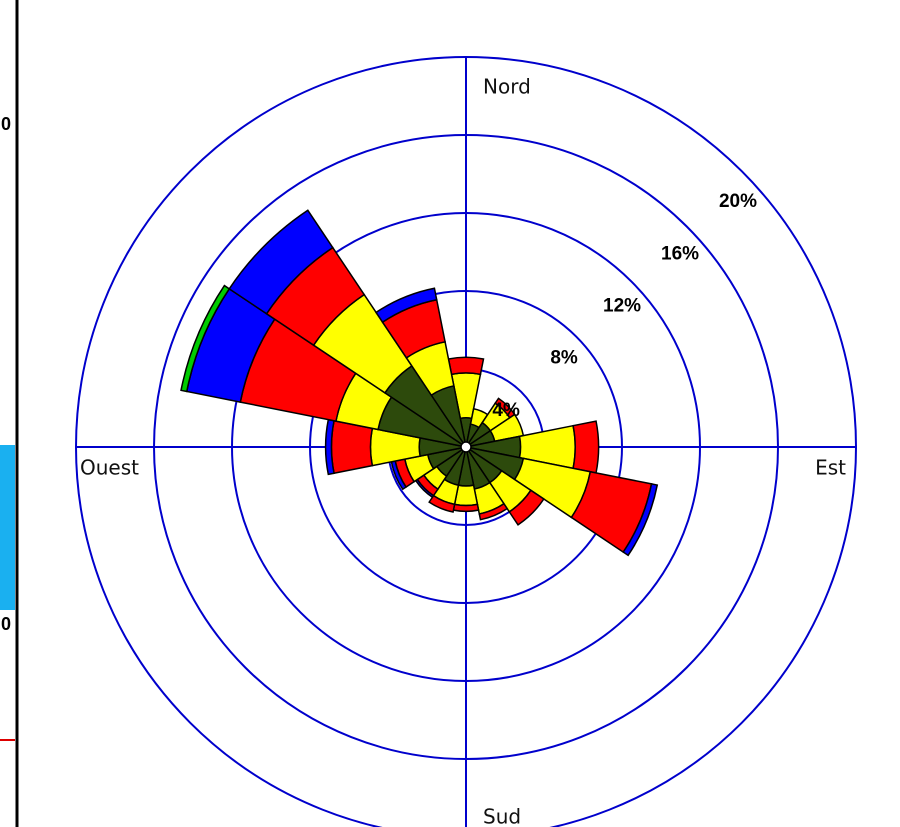 The height and width of the screenshot is (827, 900). What do you see at coordinates (7, 527) in the screenshot?
I see `side-panel-fill` at bounding box center [7, 527].